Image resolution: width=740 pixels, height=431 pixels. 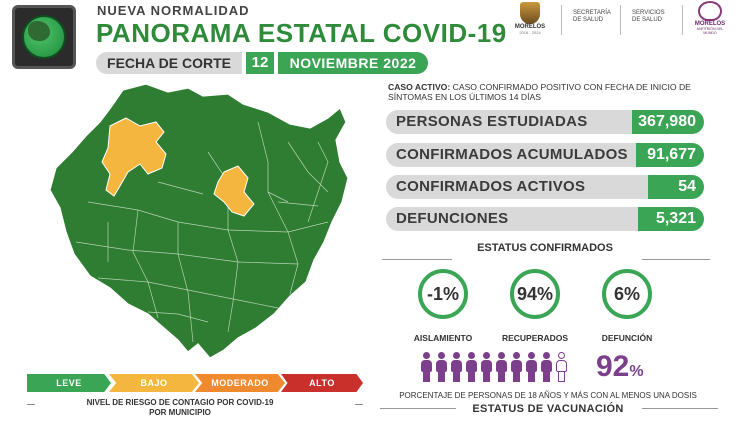 I want to click on estatus-title: ESTATUS CONFIRMADOS, so click(x=545, y=248).